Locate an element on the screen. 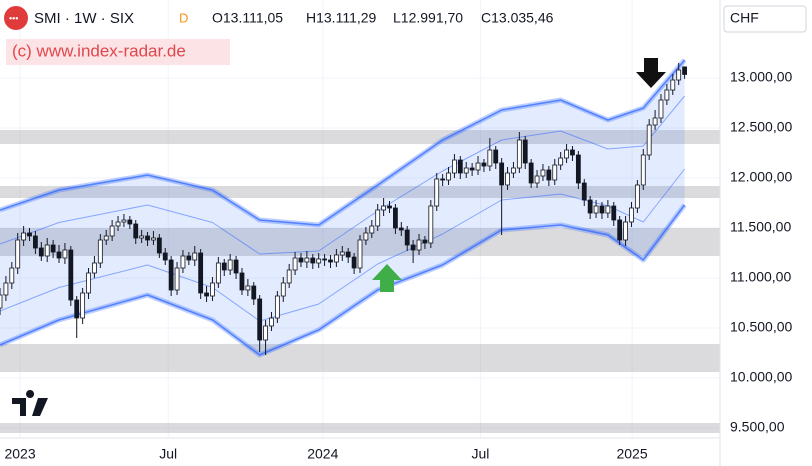 The image size is (812, 466). badge: D is located at coordinates (183, 17).